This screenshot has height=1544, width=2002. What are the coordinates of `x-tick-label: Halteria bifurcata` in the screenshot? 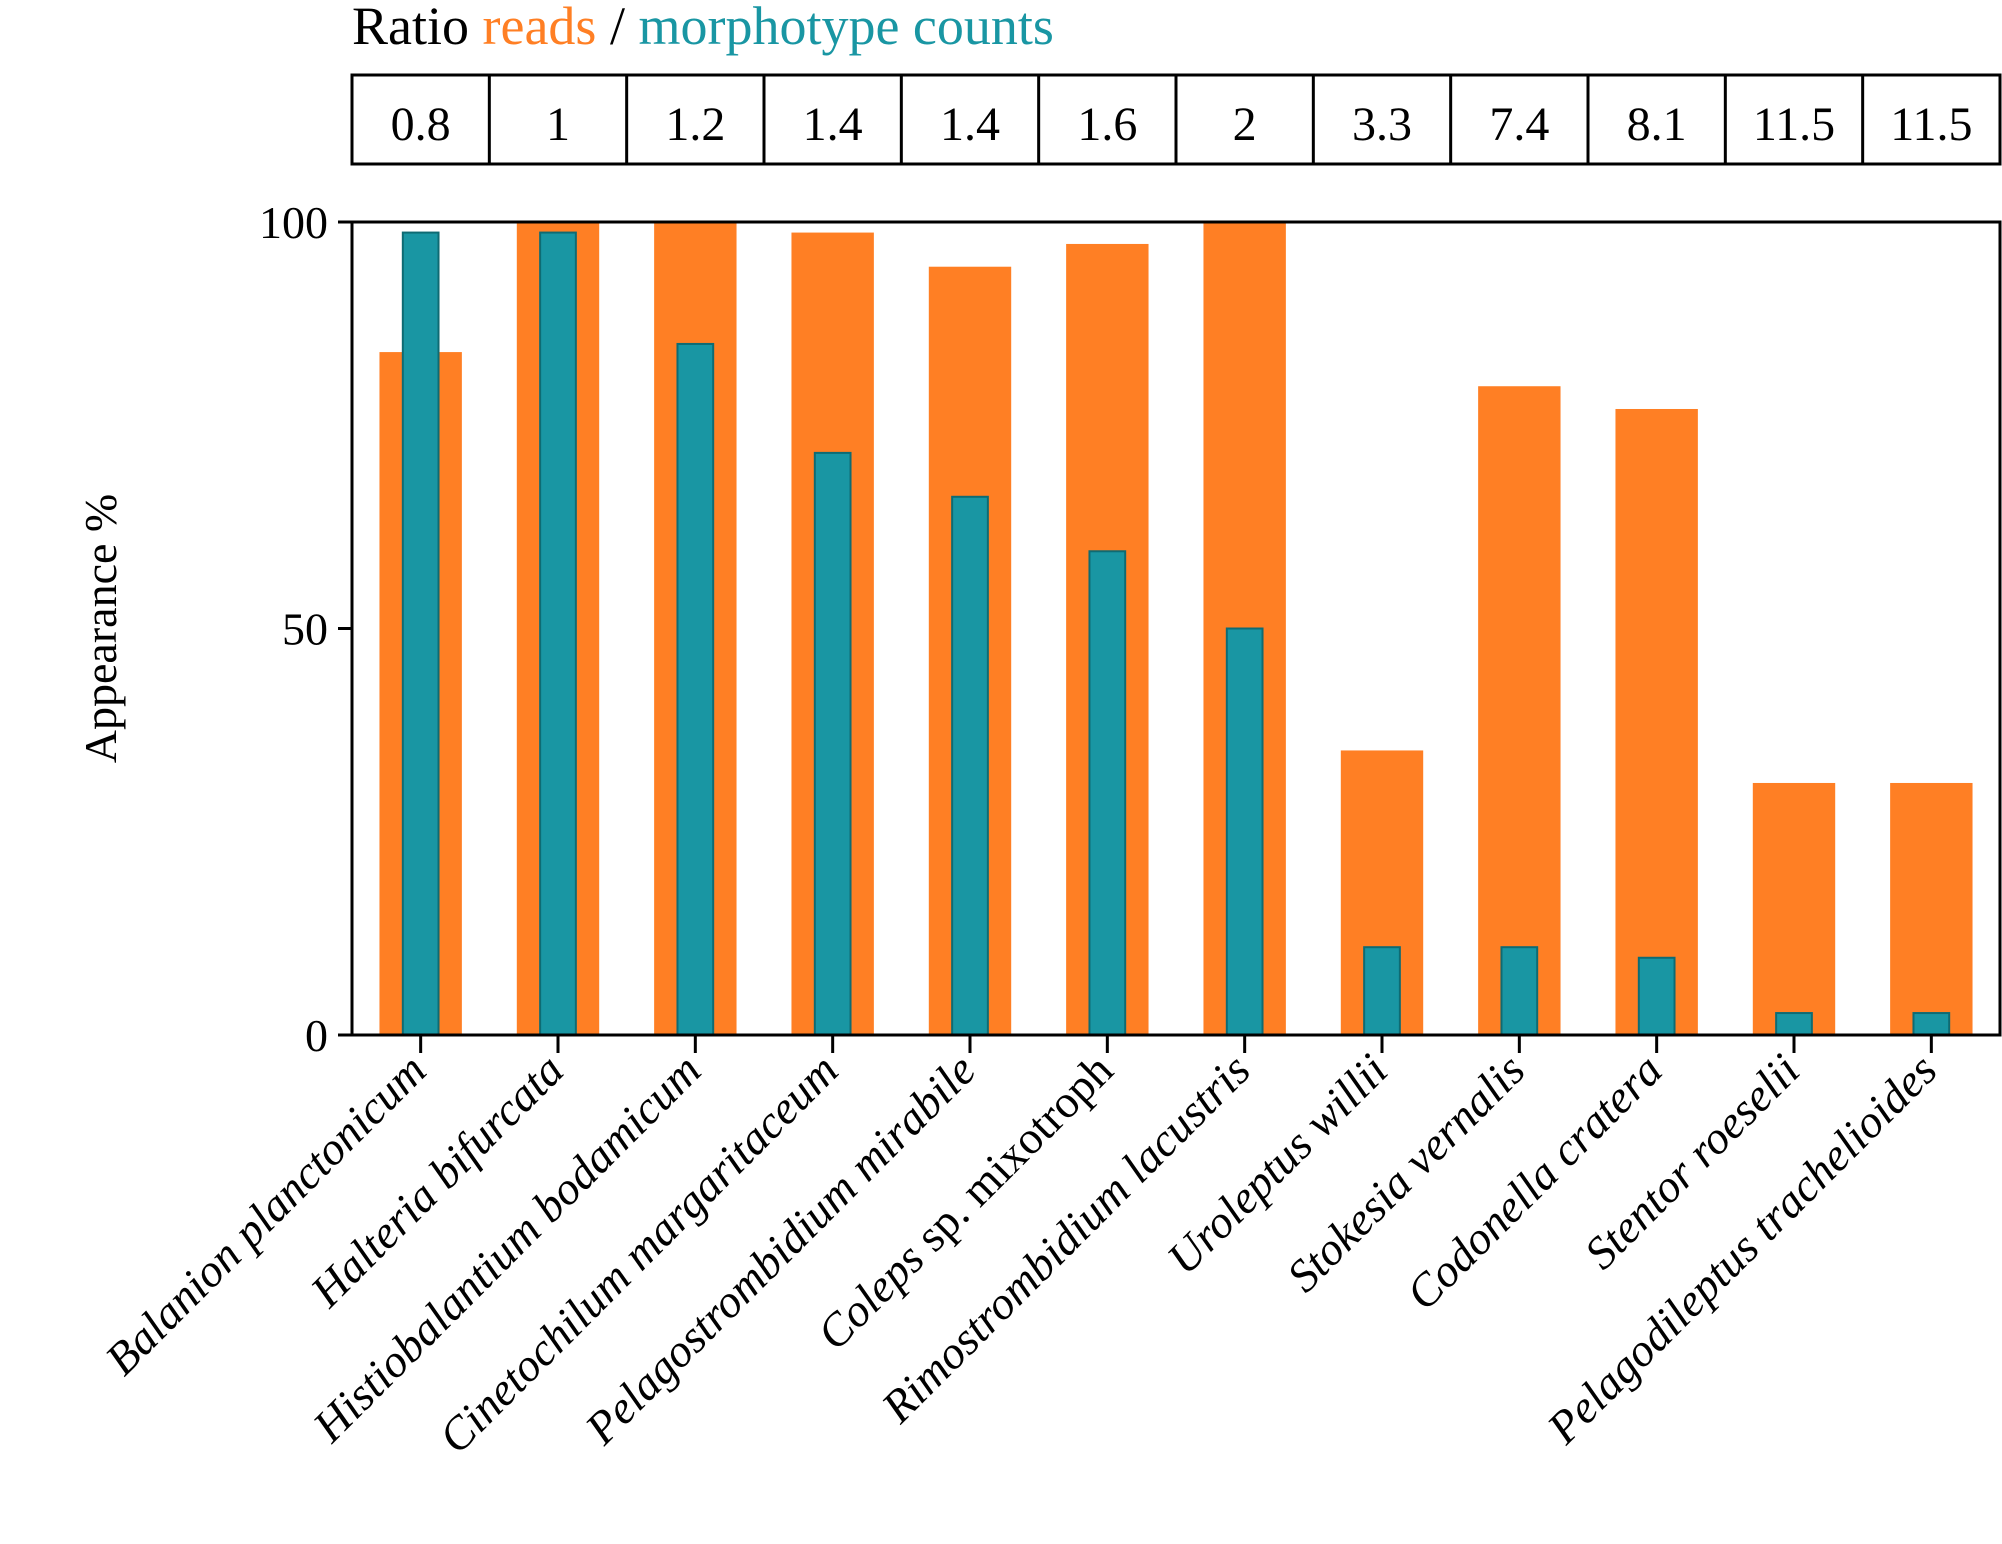 It's located at (436, 1180).